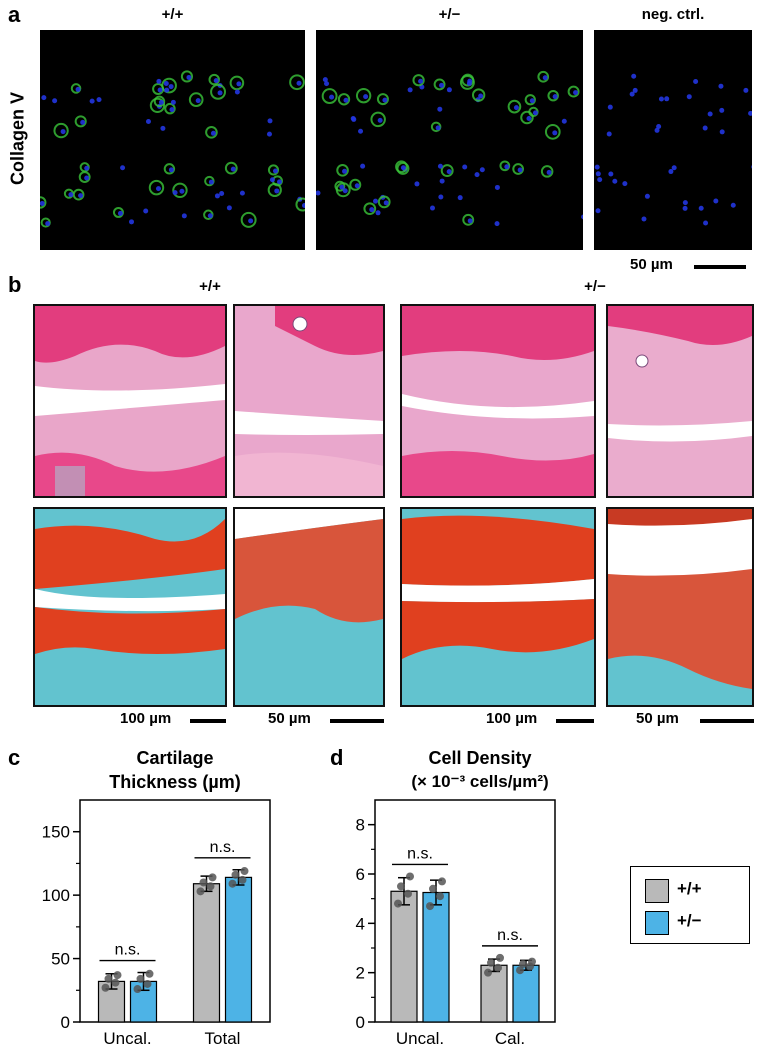 The width and height of the screenshot is (762, 1050). What do you see at coordinates (498, 401) in the screenshot?
I see `he-image-het-low` at bounding box center [498, 401].